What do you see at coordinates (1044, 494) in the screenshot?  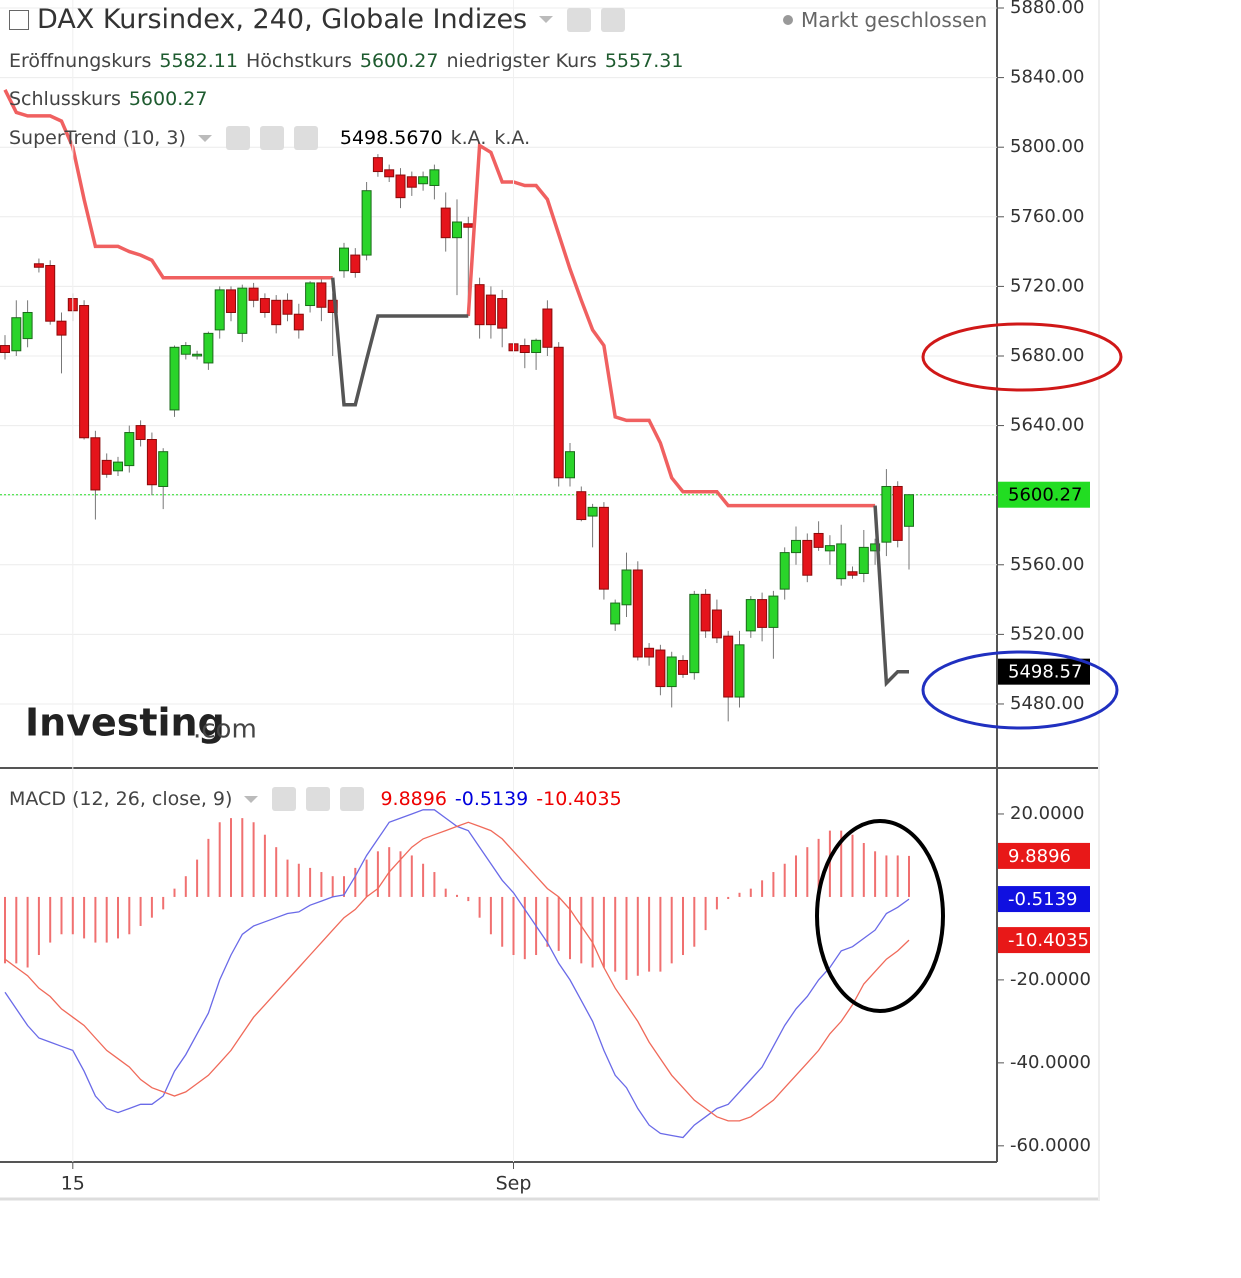 I see `last-price-label-box` at bounding box center [1044, 494].